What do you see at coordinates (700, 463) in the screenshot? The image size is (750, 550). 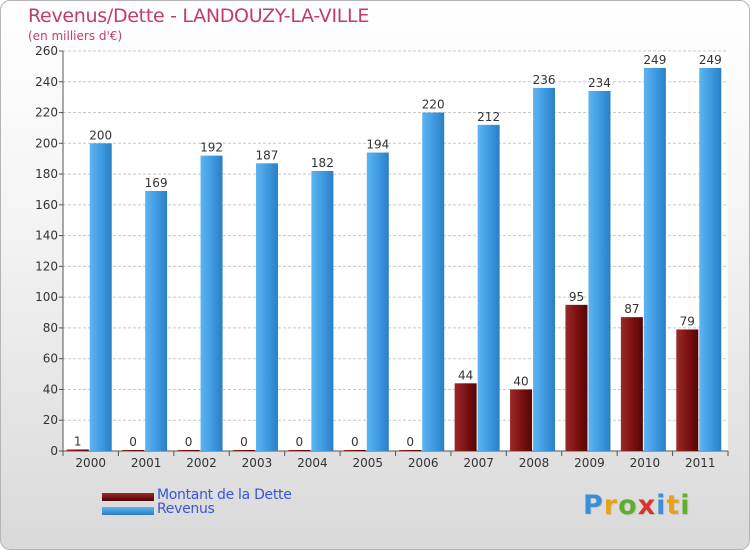 I see `x-tick-label-2011: 2011` at bounding box center [700, 463].